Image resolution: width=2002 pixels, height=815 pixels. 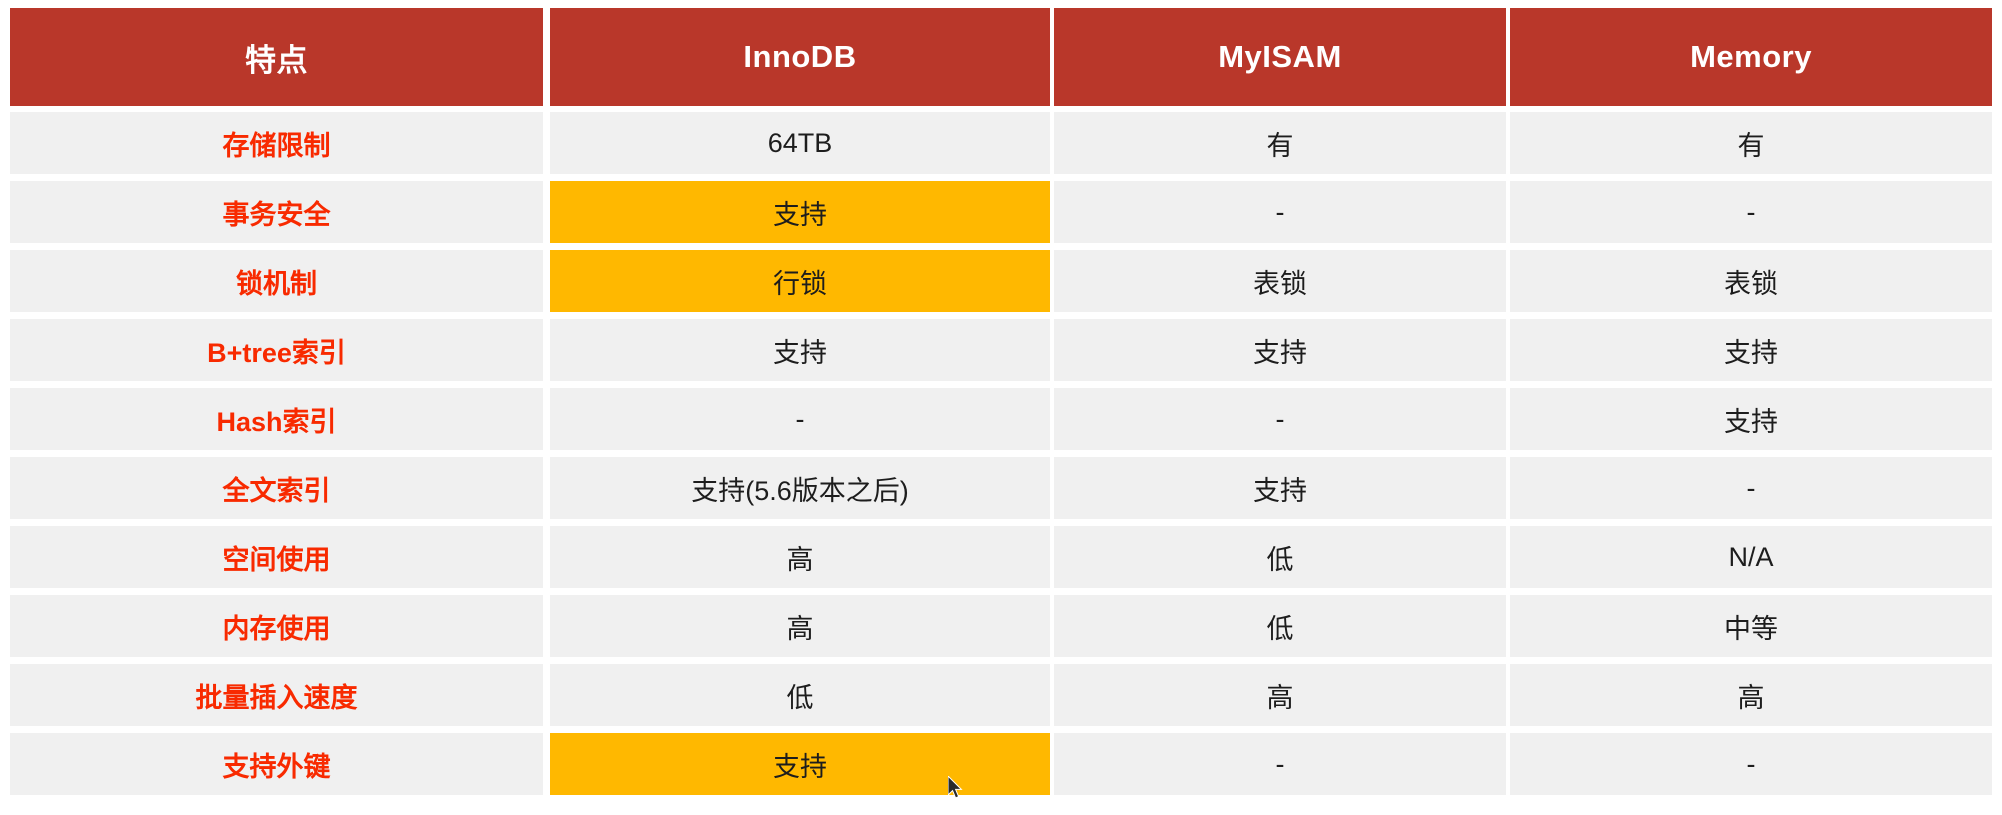 I want to click on feature-label: 内存使用, so click(x=276, y=626).